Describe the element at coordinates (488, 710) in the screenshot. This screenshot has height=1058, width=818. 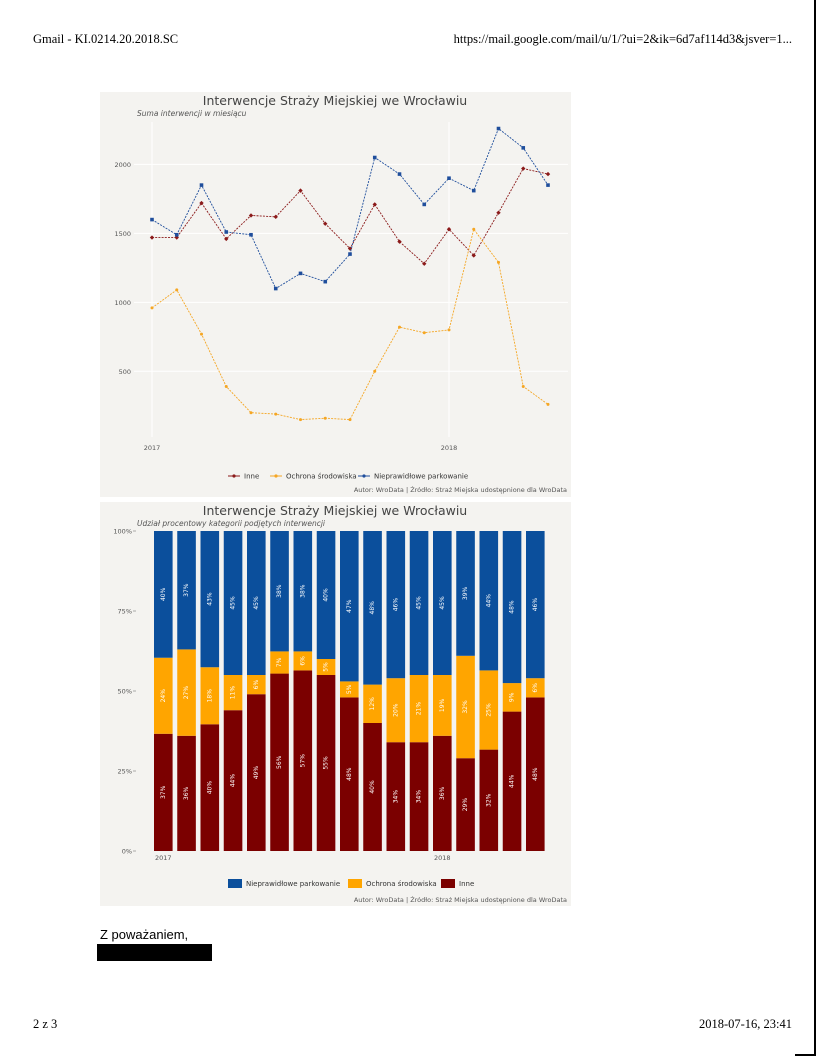
I see `bar-data-label: 25%` at that location.